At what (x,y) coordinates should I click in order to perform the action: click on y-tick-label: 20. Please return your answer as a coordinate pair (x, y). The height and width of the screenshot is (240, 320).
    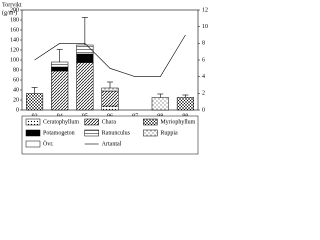
    Looking at the image, I should click on (16, 100).